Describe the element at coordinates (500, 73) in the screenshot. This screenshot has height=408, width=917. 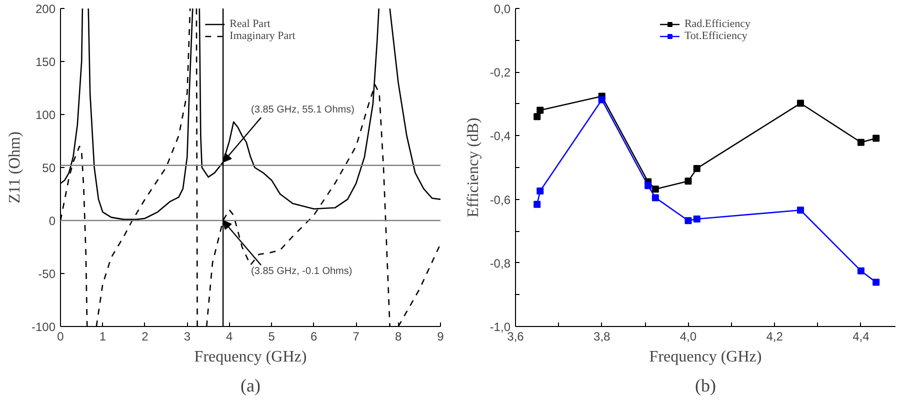
I see `y-tick-label: -0,2` at that location.